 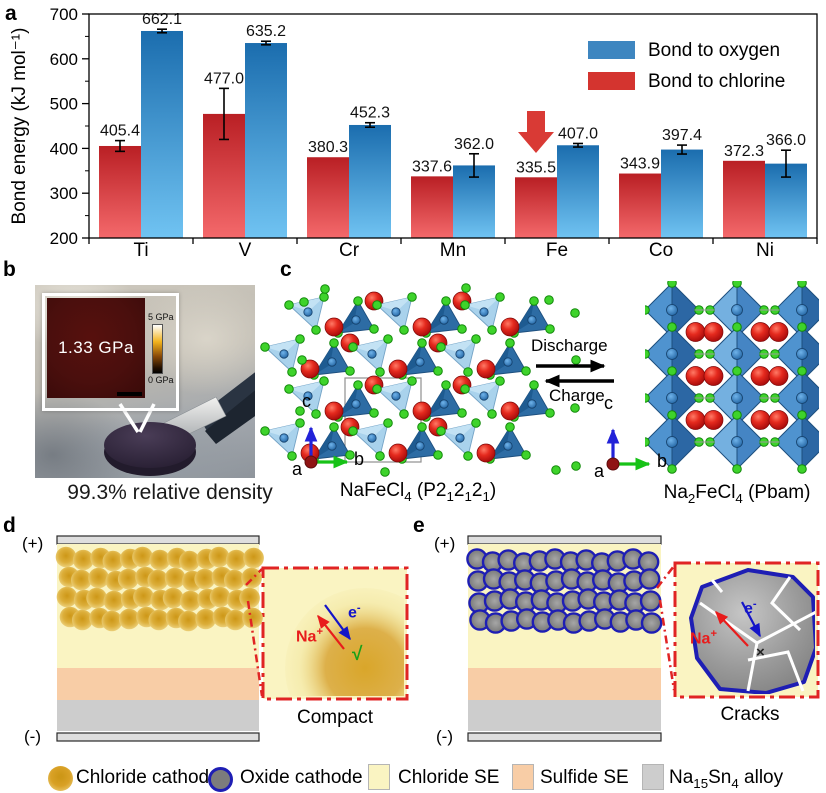 I want to click on cracked-particle-zoom, so click(x=752, y=631).